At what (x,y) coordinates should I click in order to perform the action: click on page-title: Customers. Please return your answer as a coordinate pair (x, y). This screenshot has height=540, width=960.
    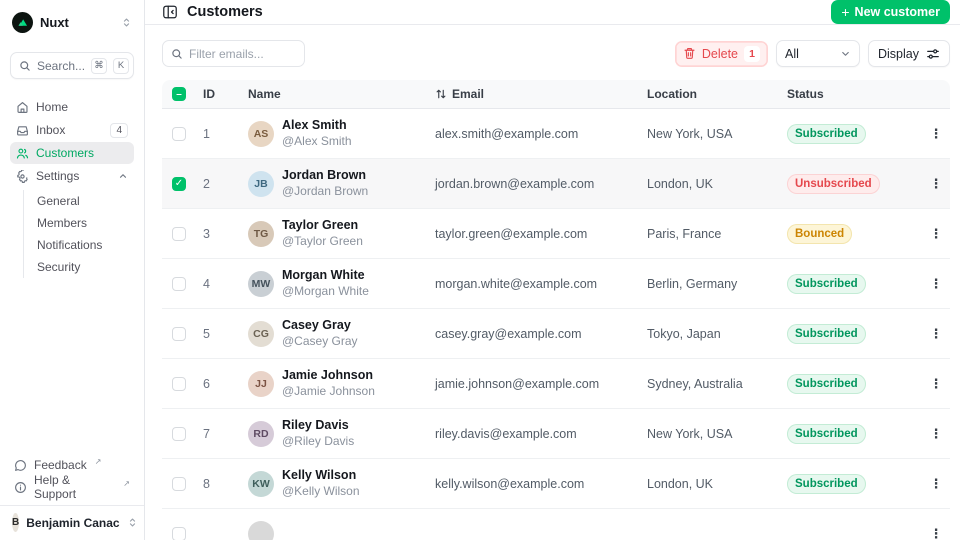
    Looking at the image, I should click on (225, 12).